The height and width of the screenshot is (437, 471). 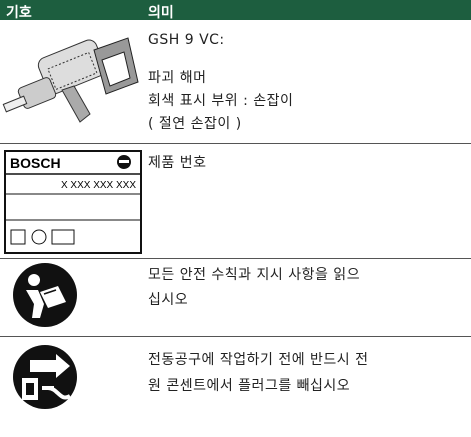 What do you see at coordinates (195, 124) in the screenshot?
I see `meaning-text: ( 절연 손잡이 )` at bounding box center [195, 124].